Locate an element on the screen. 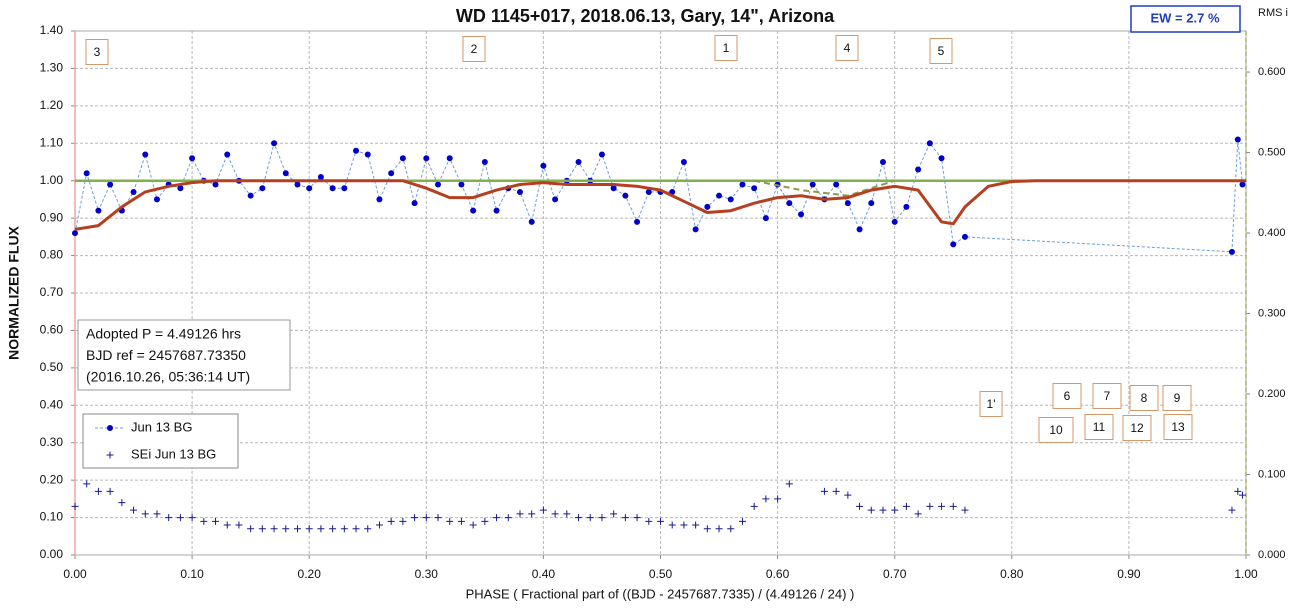 The width and height of the screenshot is (1303, 608). y2-tick-label: 0.200 is located at coordinates (1272, 394).